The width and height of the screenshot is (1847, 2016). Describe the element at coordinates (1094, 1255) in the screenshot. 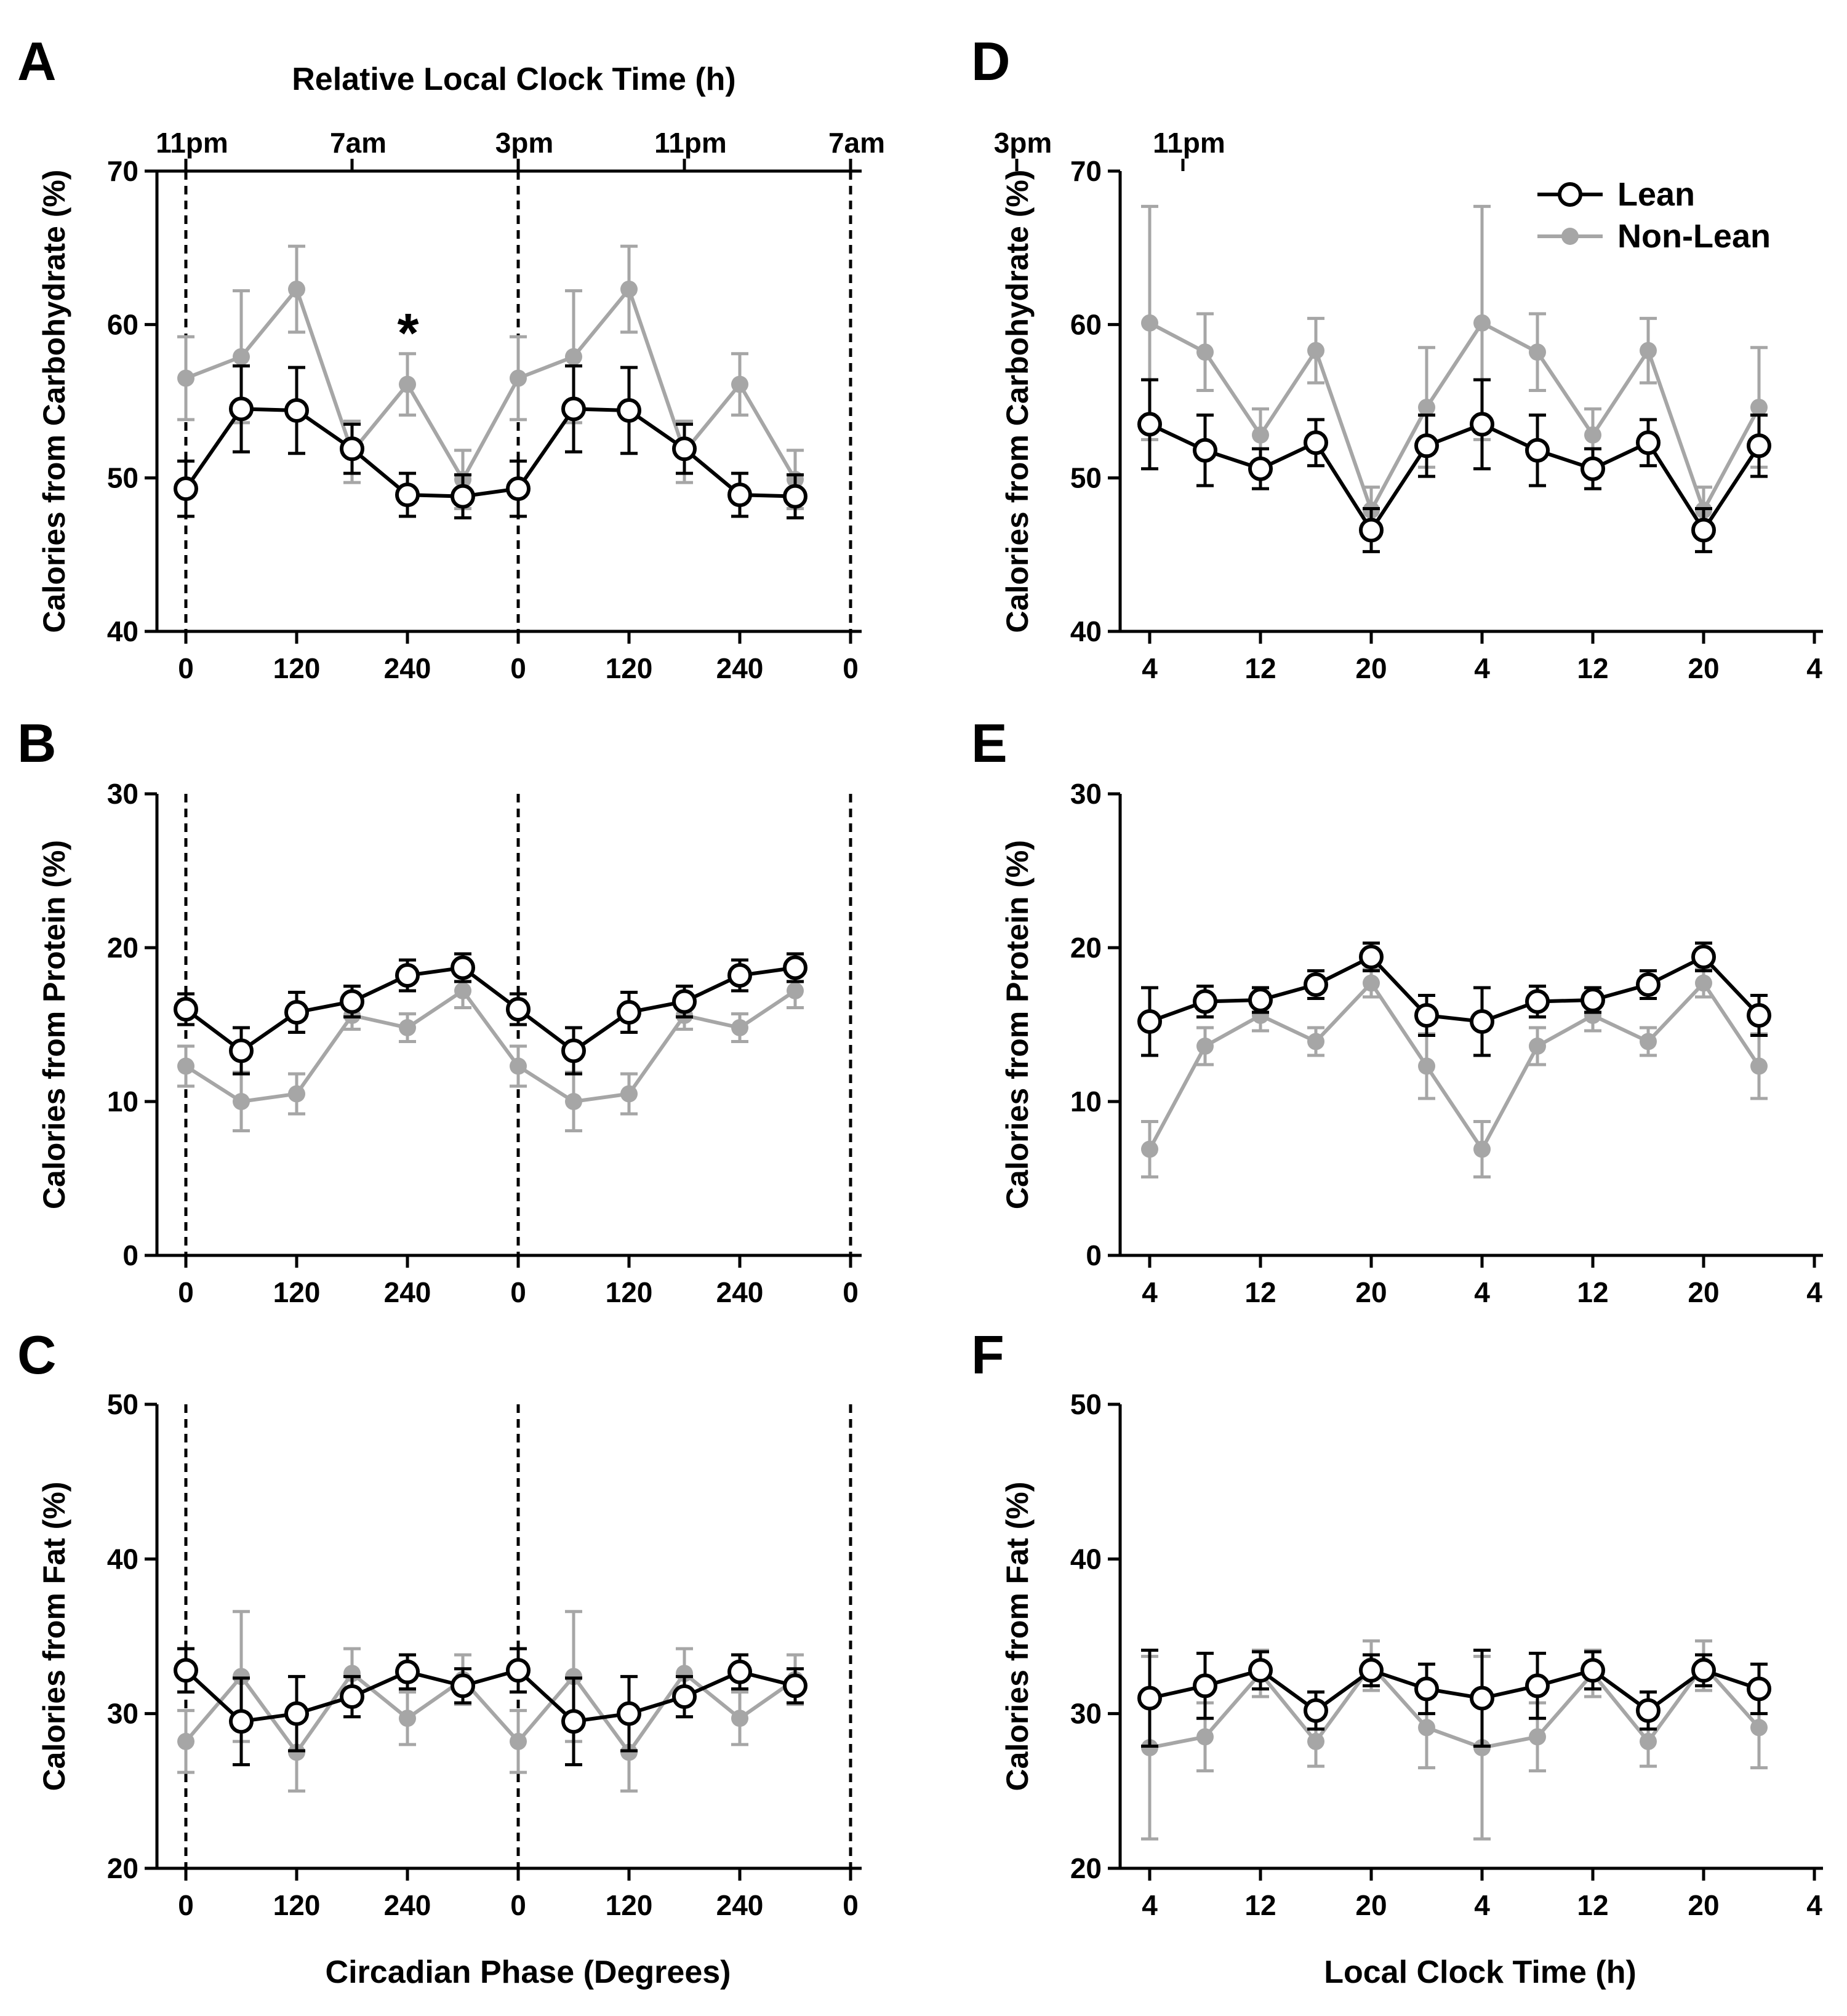

I see `y-tick-label: 0` at that location.